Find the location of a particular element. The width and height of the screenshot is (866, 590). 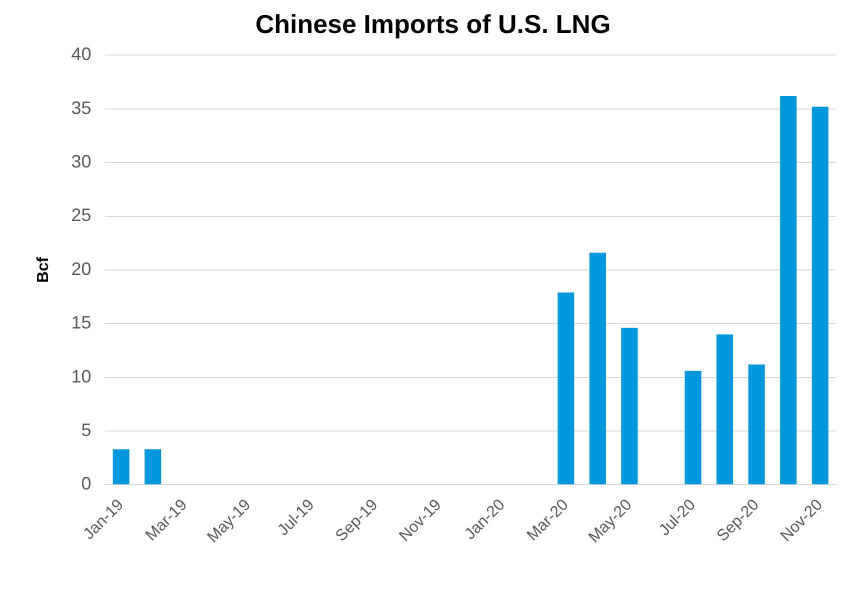

y-tick-label: 30 is located at coordinates (81, 162).